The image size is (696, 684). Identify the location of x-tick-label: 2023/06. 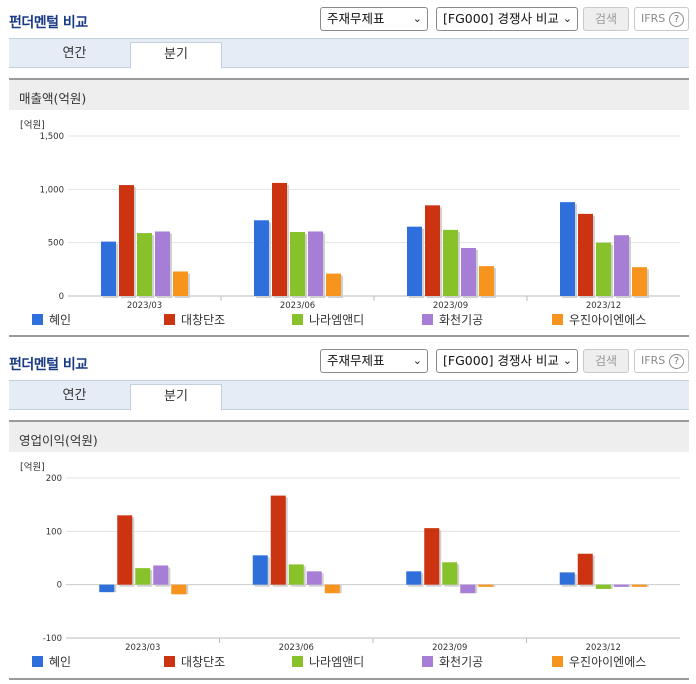
(296, 648).